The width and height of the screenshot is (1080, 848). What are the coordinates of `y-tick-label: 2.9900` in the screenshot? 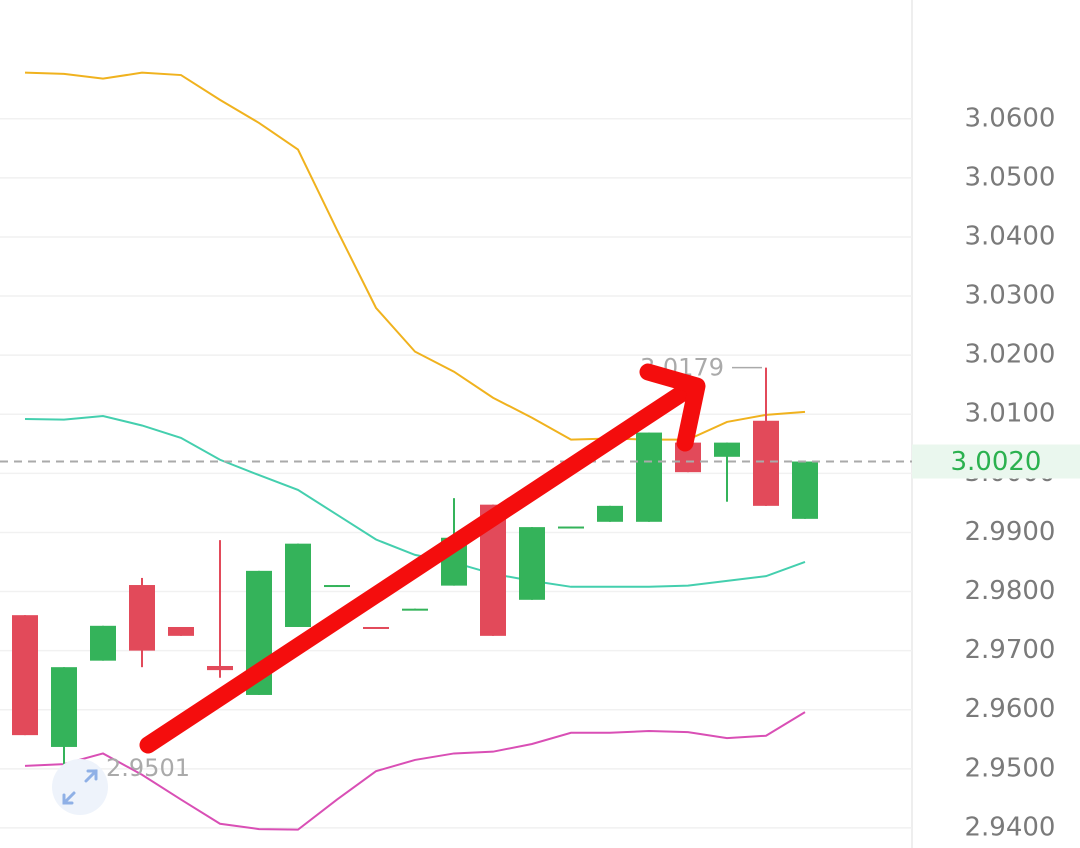 It's located at (1010, 532).